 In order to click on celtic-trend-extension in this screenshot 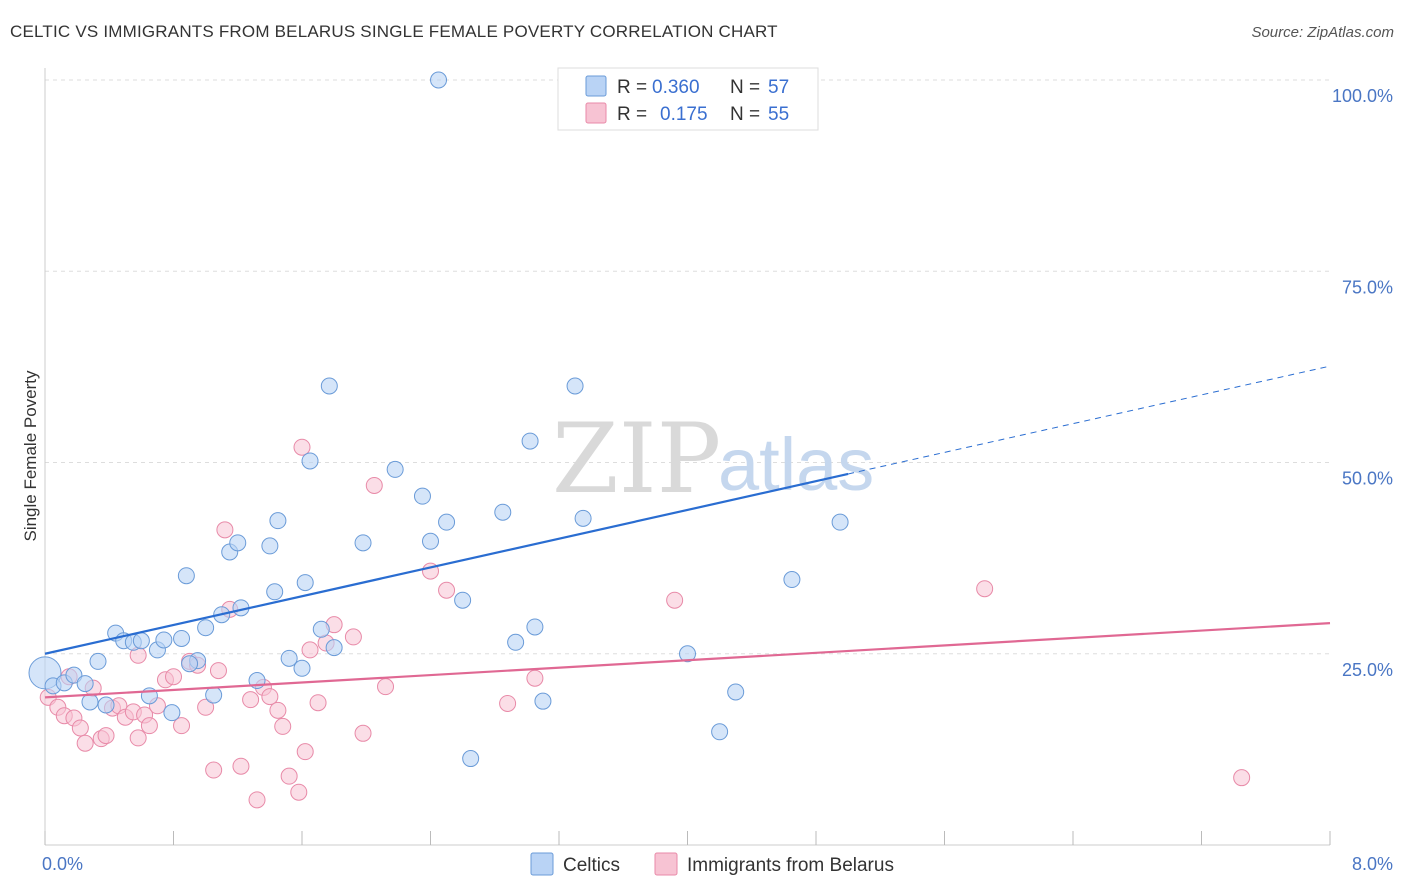, I will do `click(1089, 420)`.